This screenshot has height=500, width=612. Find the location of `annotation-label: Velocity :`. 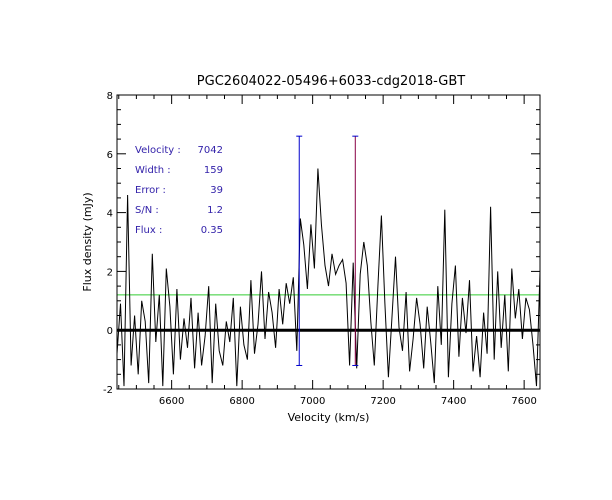

annotation-label: Velocity : is located at coordinates (158, 150).